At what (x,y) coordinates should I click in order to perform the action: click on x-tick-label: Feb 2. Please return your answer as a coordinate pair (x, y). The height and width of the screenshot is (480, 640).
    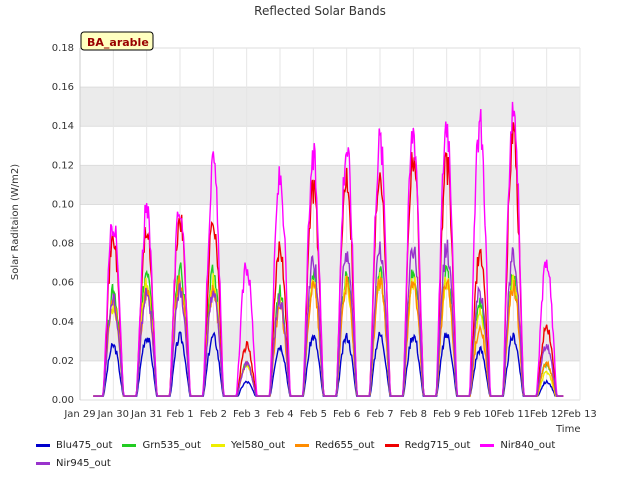
    Looking at the image, I should click on (213, 414).